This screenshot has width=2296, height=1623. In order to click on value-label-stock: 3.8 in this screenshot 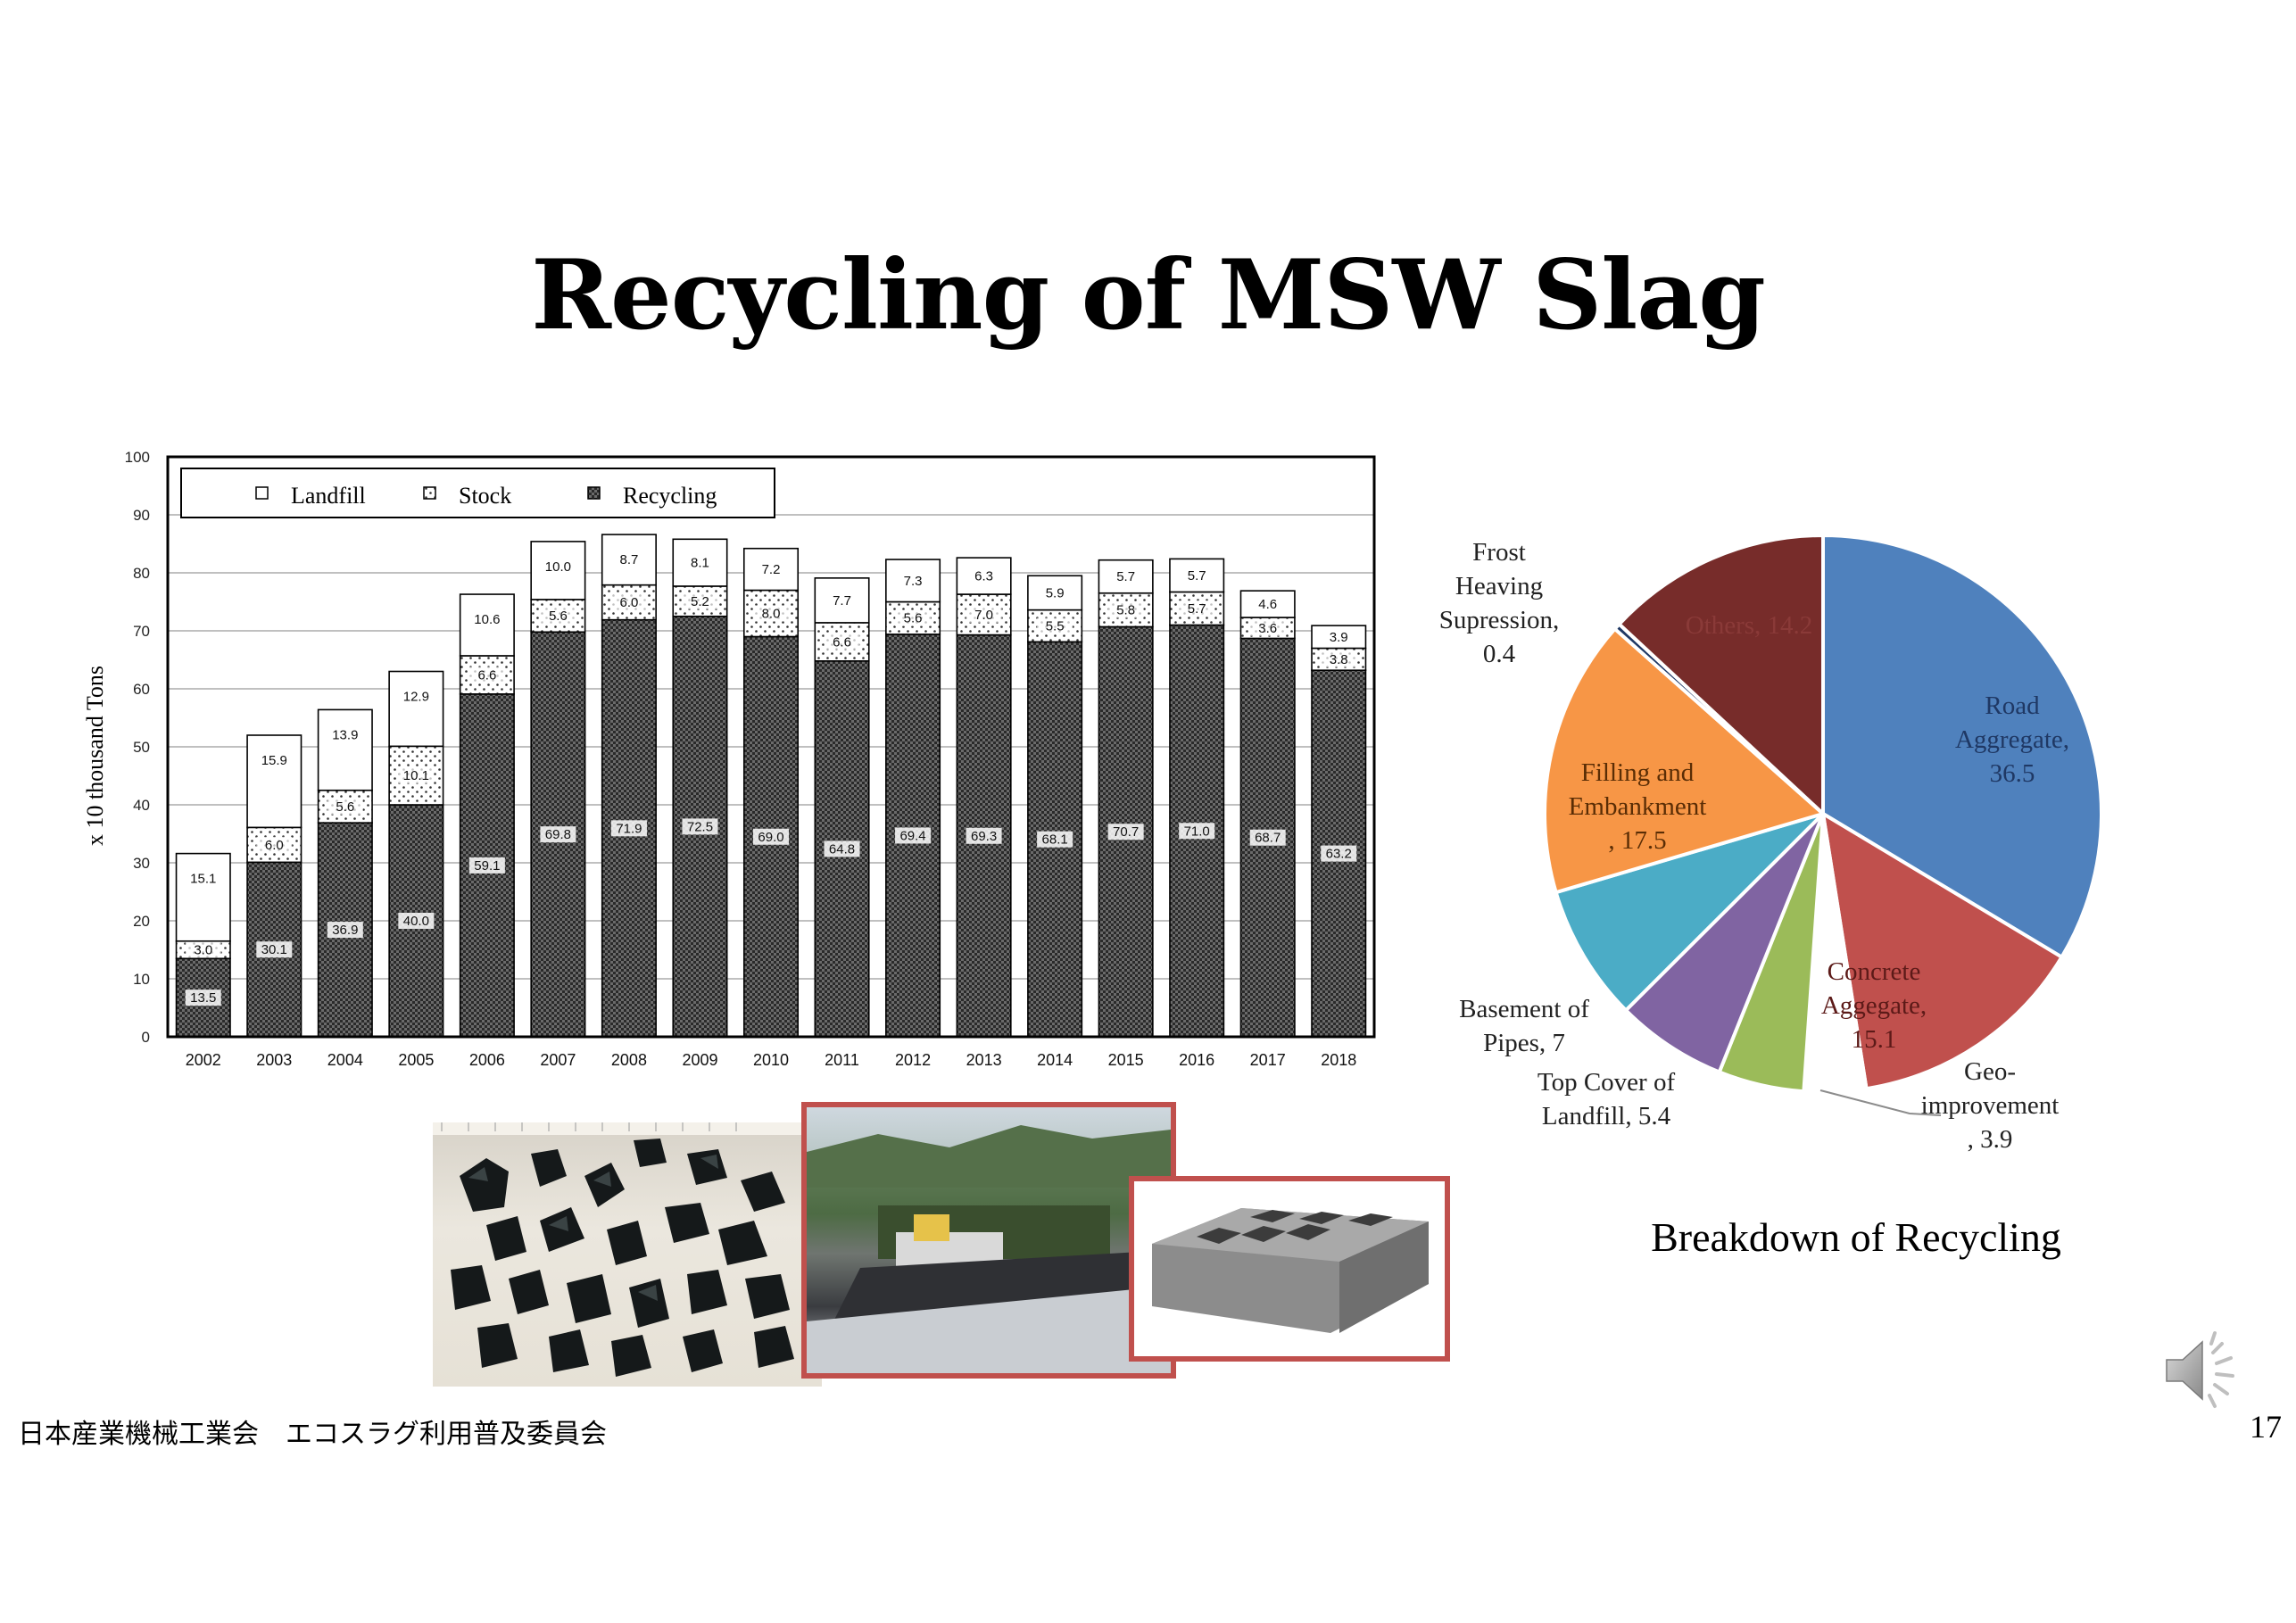, I will do `click(1339, 659)`.